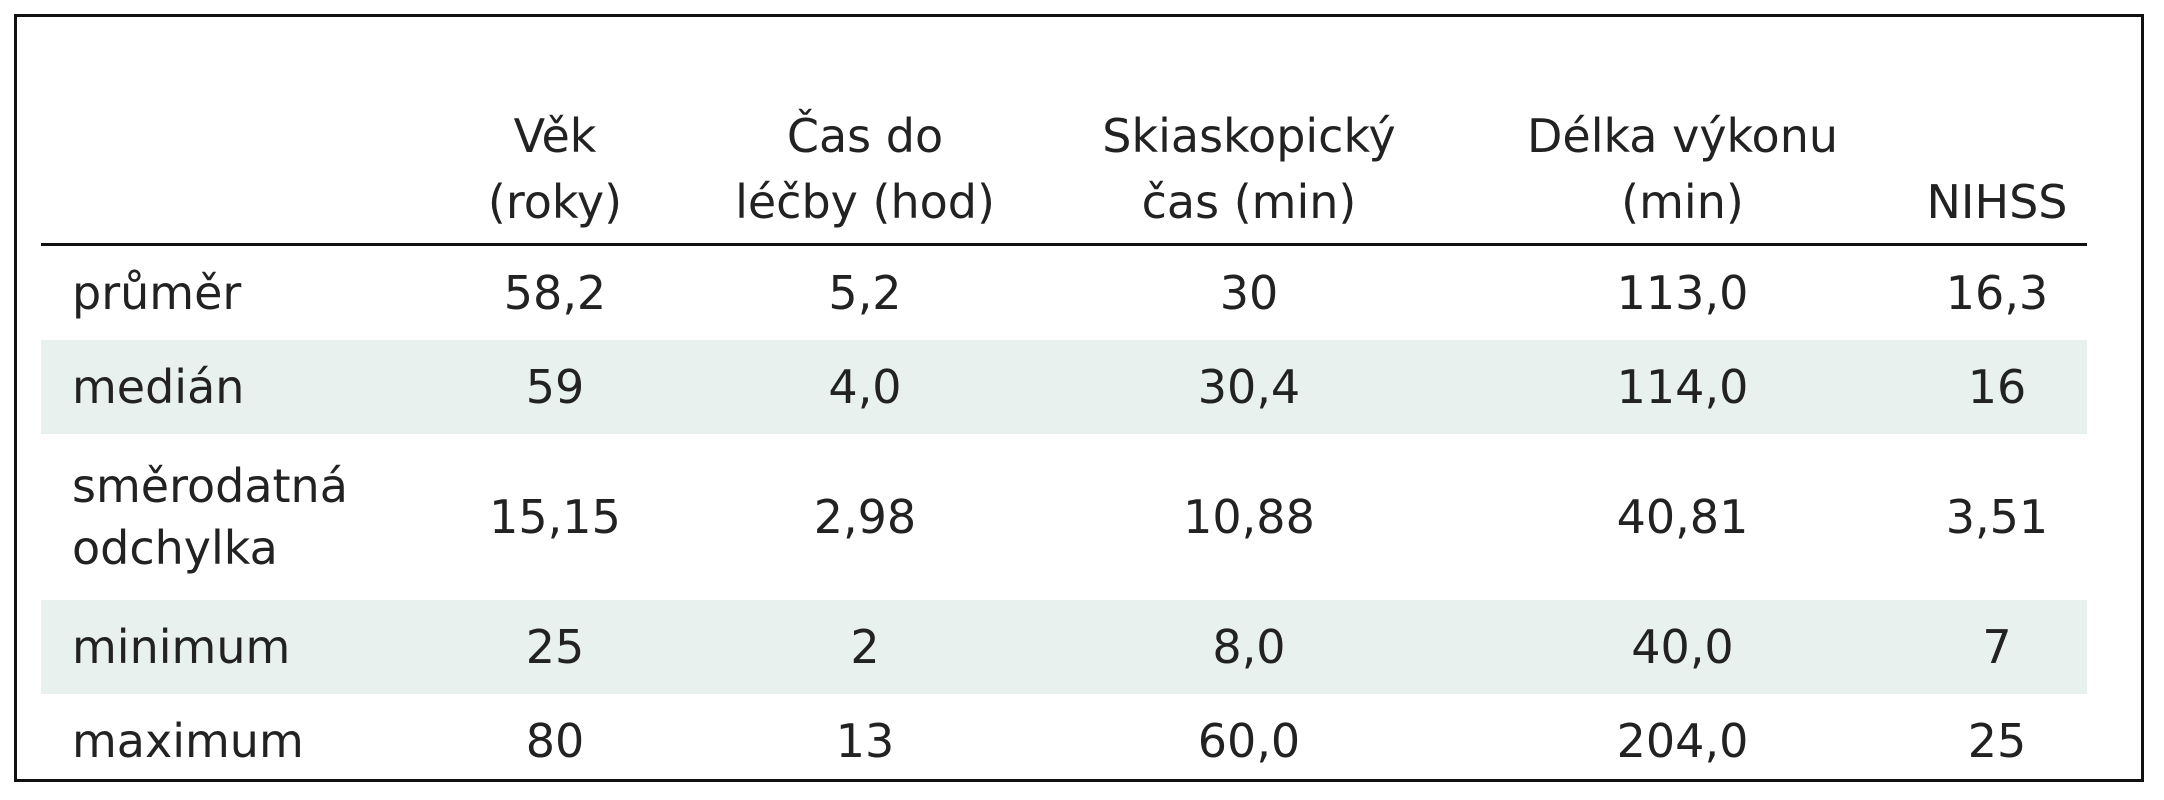 This screenshot has width=2164, height=800. What do you see at coordinates (865, 163) in the screenshot?
I see `column-header: Čas do léčby (hod)` at bounding box center [865, 163].